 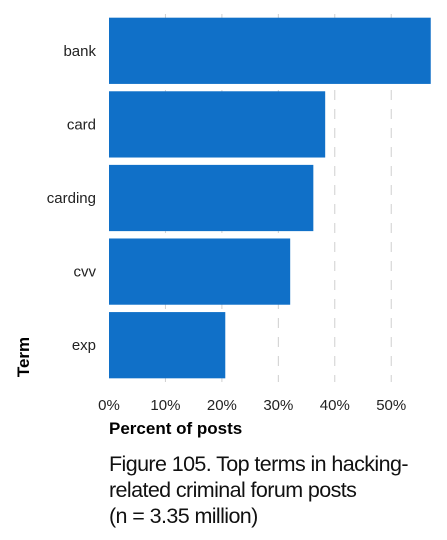 I want to click on x-tick-label: 20%, so click(x=222, y=405).